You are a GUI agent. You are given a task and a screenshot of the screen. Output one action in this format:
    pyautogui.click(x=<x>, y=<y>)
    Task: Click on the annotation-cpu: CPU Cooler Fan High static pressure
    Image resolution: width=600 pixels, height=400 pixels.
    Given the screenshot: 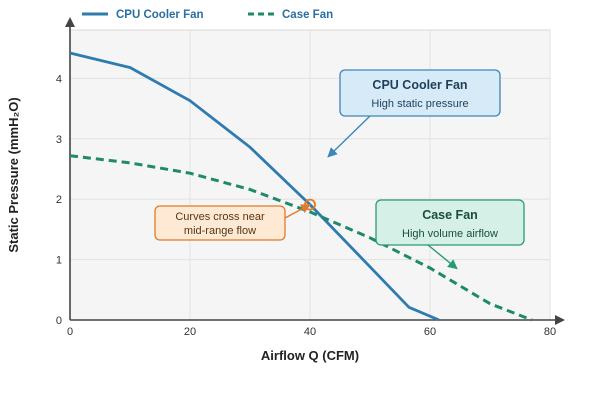 What is the action you would take?
    pyautogui.click(x=414, y=113)
    